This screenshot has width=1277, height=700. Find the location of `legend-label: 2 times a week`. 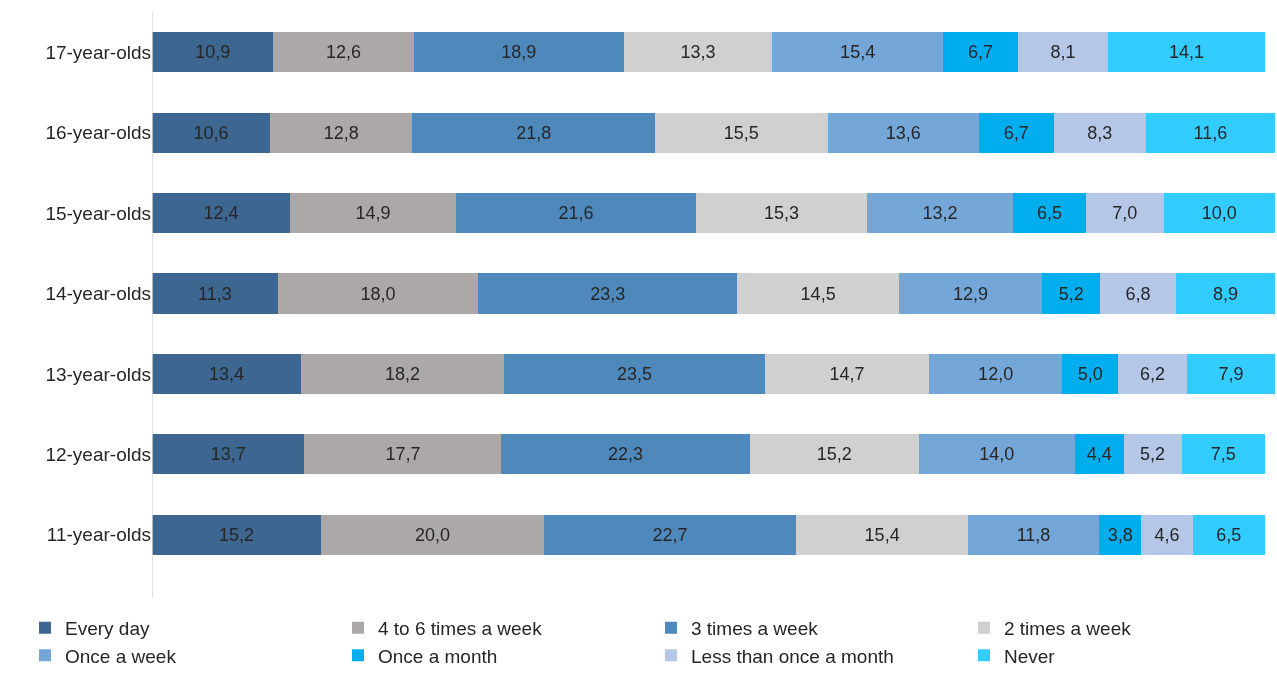

legend-label: 2 times a week is located at coordinates (1068, 629).